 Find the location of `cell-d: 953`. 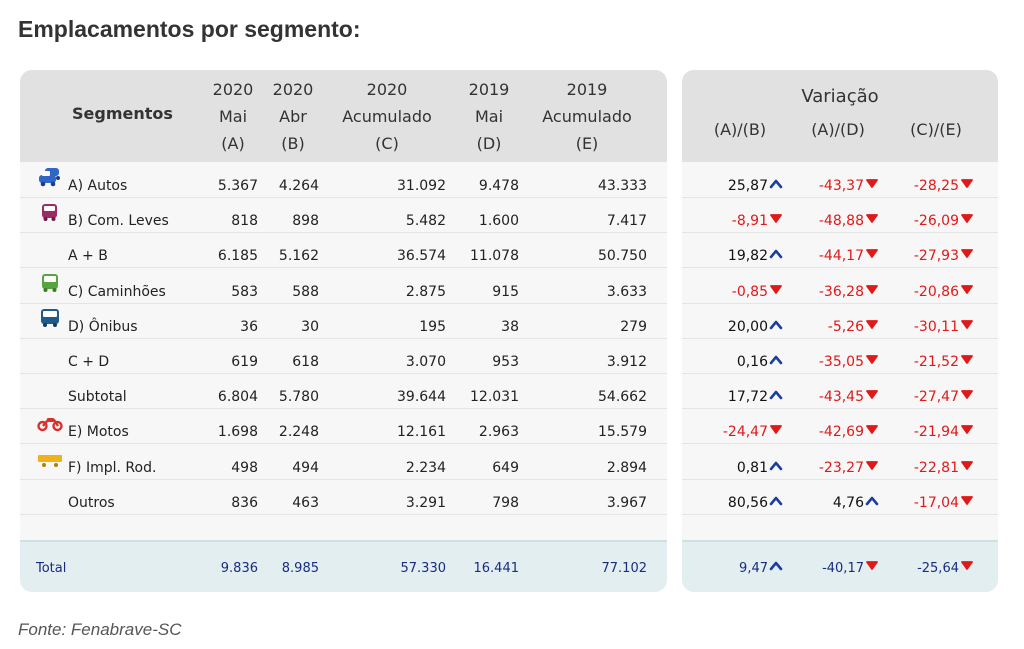

cell-d: 953 is located at coordinates (505, 362).